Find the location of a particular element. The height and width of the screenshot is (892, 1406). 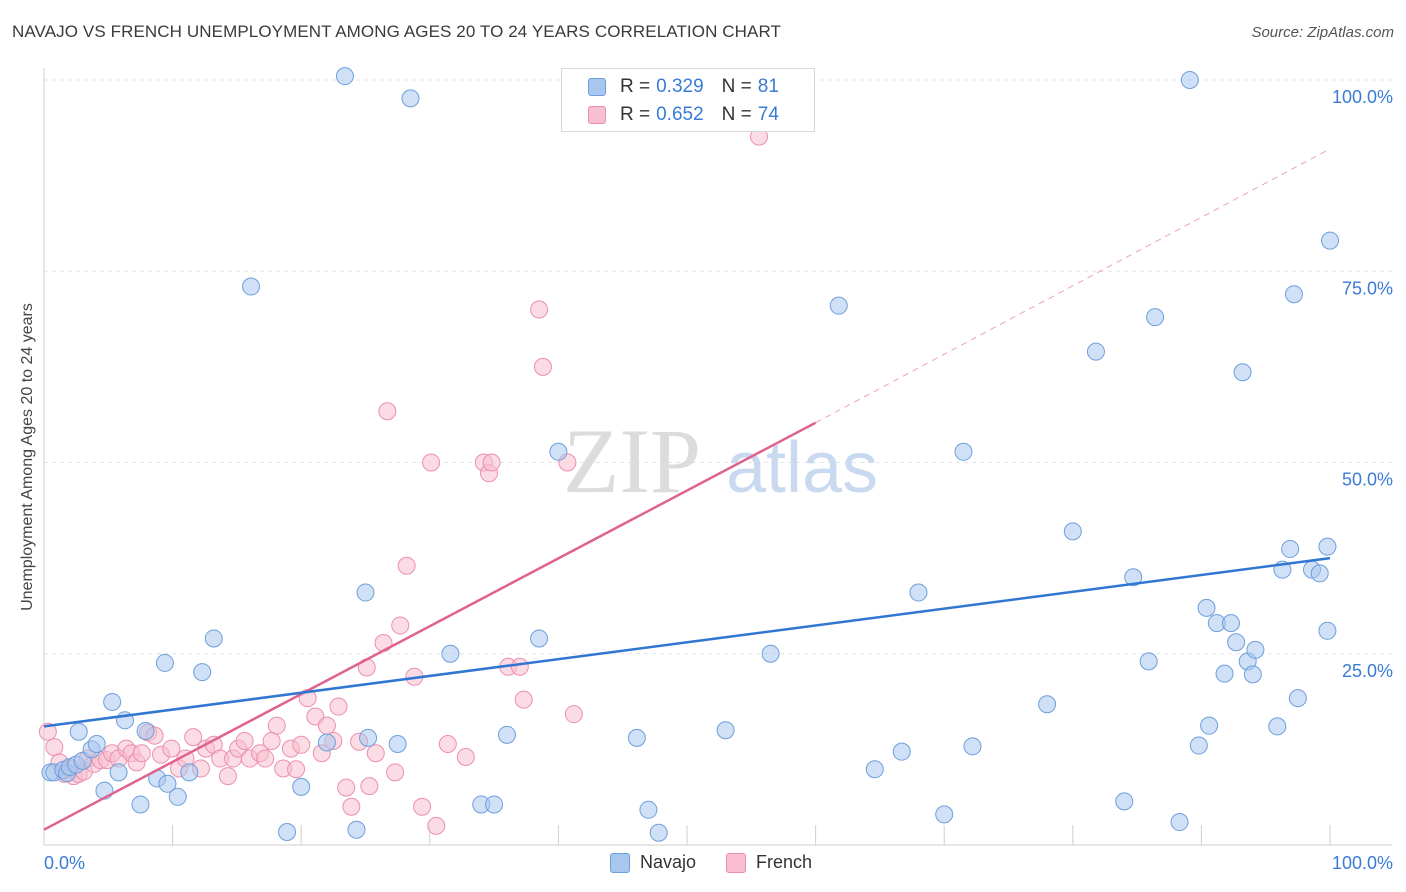

legend-row-french: R = 0.652 N = 74 is located at coordinates (683, 115).